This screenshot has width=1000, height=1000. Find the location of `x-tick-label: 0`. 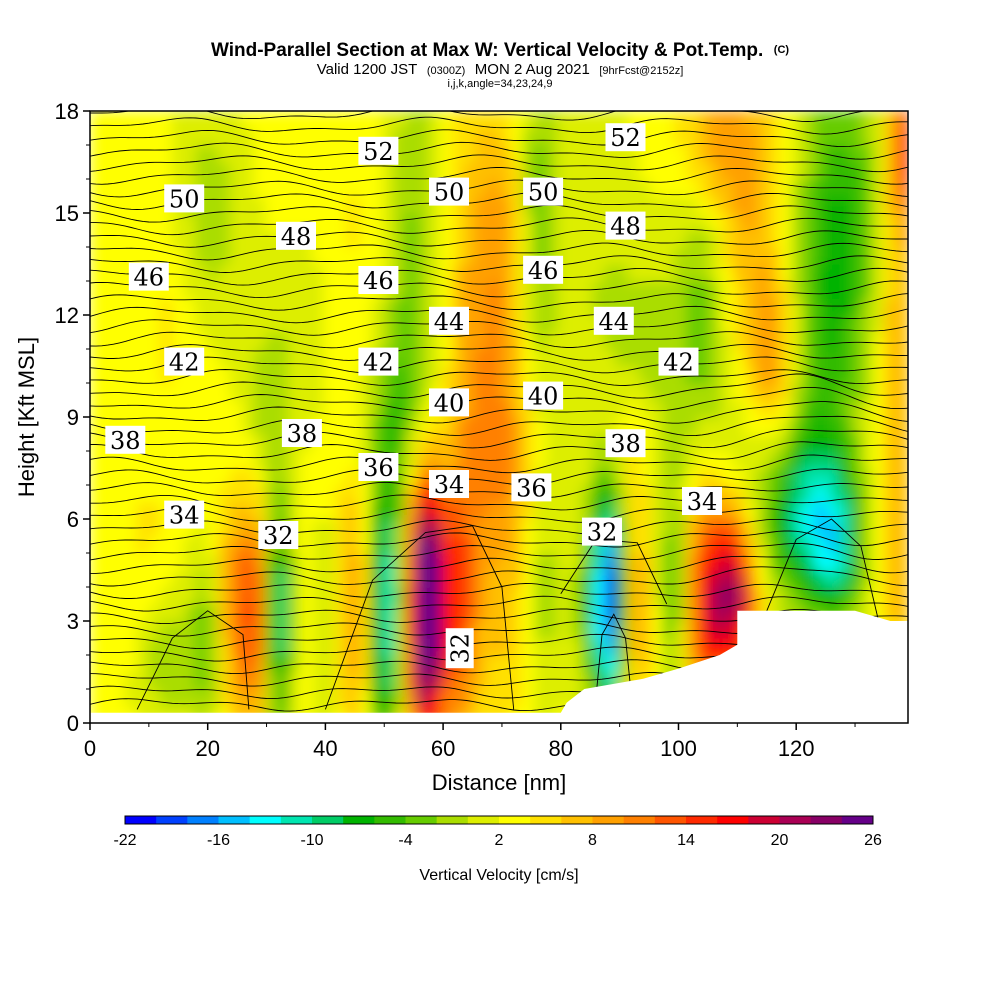

x-tick-label: 0 is located at coordinates (90, 748).